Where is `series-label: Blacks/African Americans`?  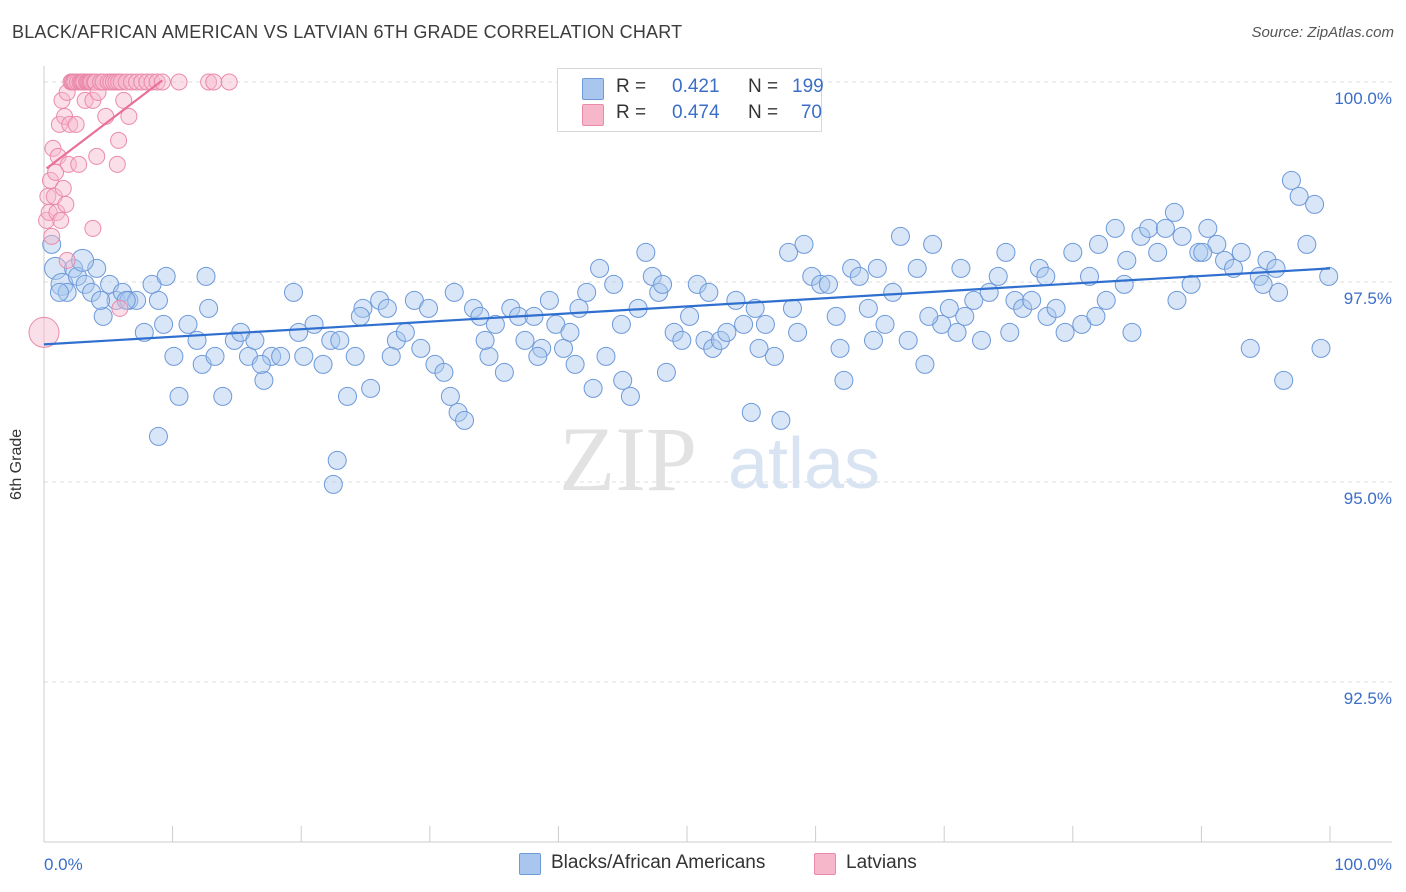 series-label: Blacks/African Americans is located at coordinates (658, 862).